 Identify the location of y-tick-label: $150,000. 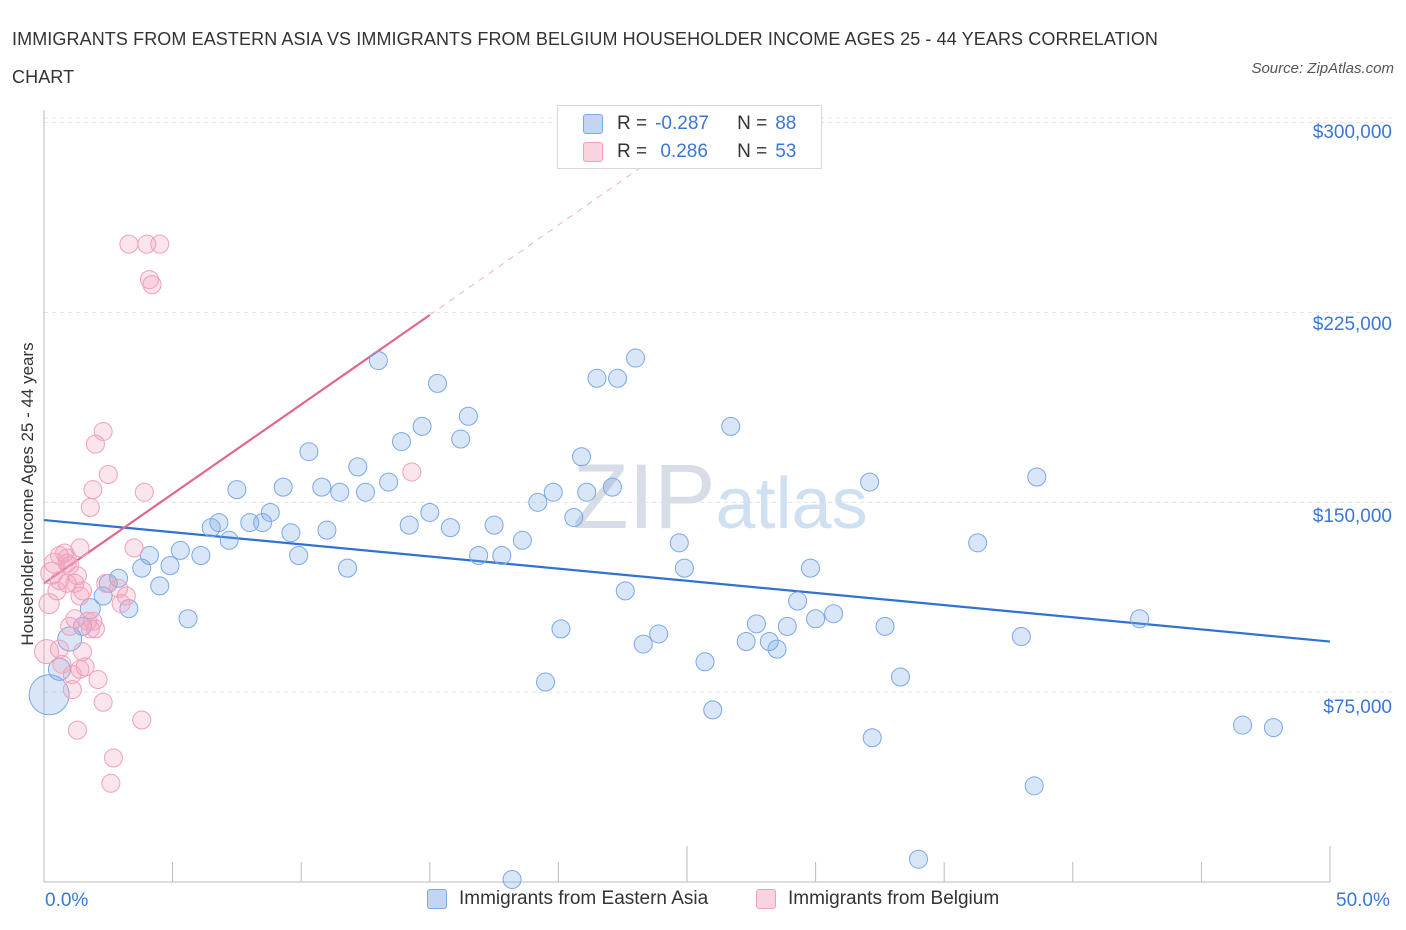
(1352, 516).